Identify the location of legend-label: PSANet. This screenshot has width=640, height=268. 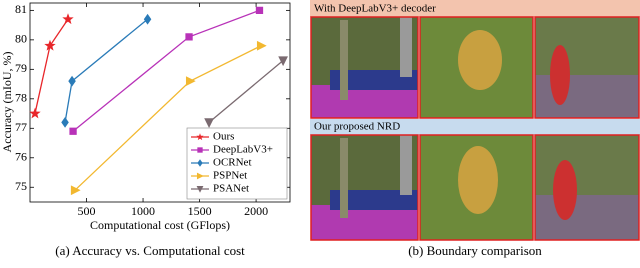
(231, 189).